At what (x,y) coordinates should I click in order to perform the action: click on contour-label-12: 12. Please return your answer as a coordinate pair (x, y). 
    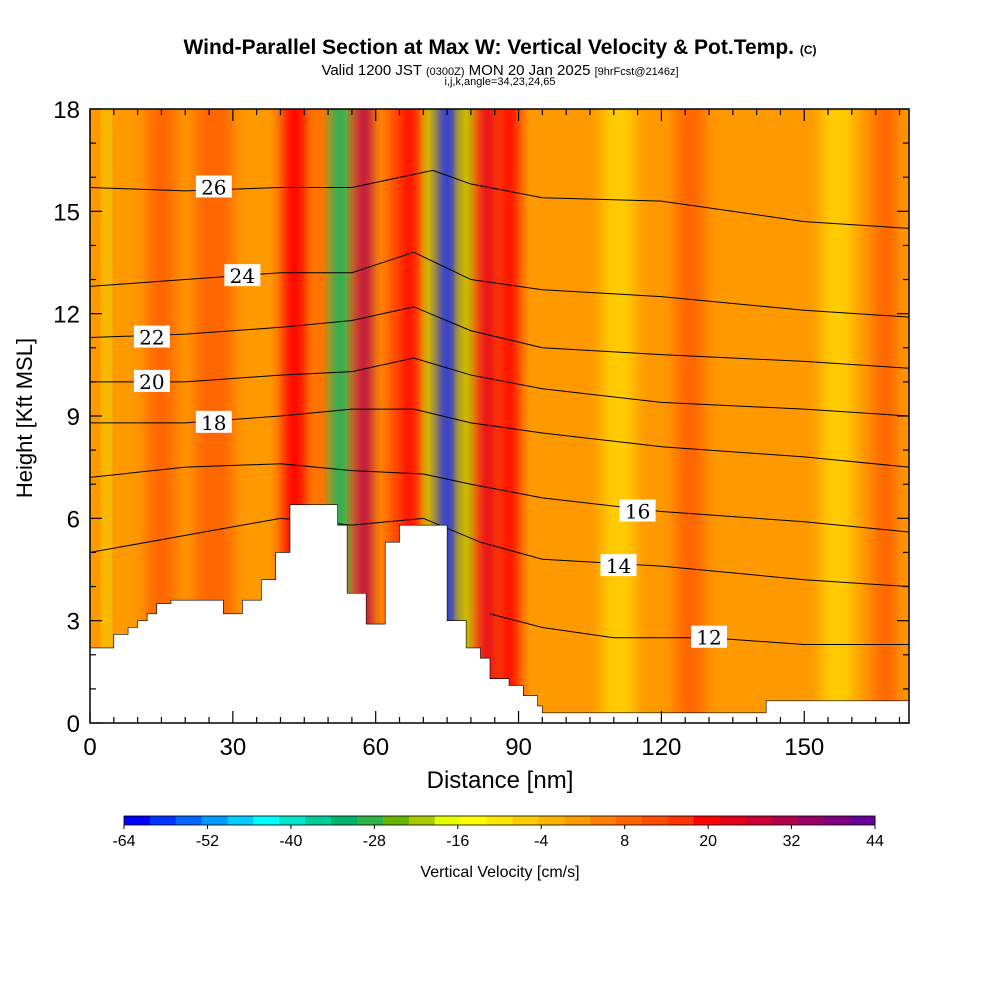
    Looking at the image, I should click on (708, 638).